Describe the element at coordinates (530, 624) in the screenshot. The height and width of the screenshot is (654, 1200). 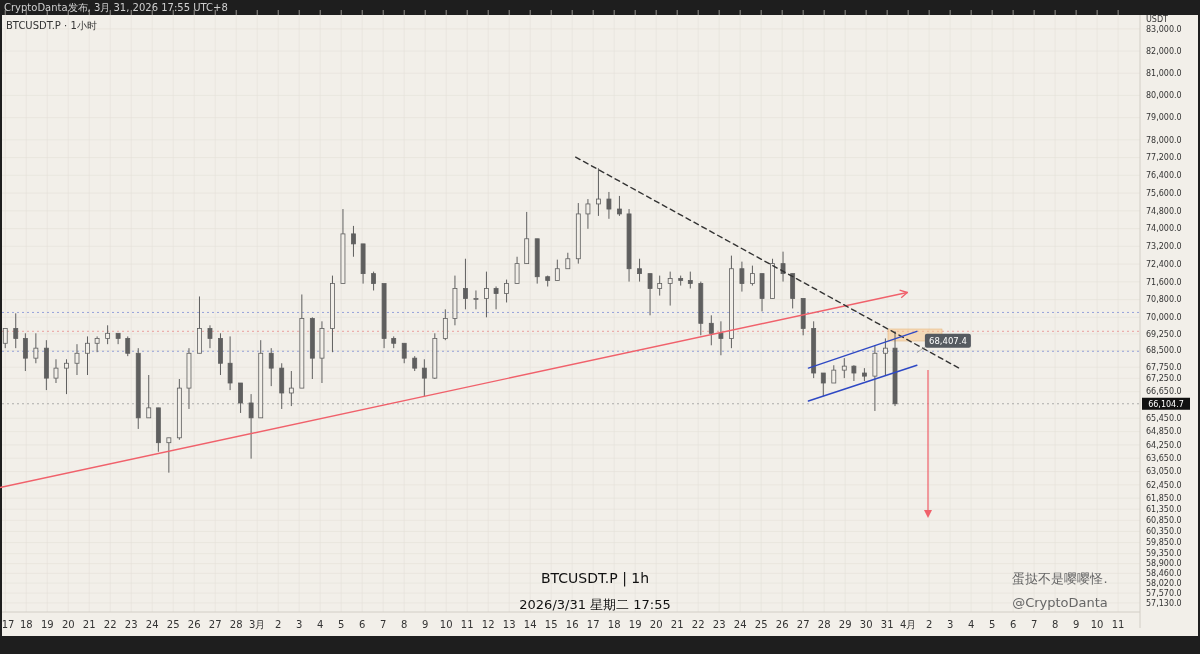
I see `x-tick-label: 14` at that location.